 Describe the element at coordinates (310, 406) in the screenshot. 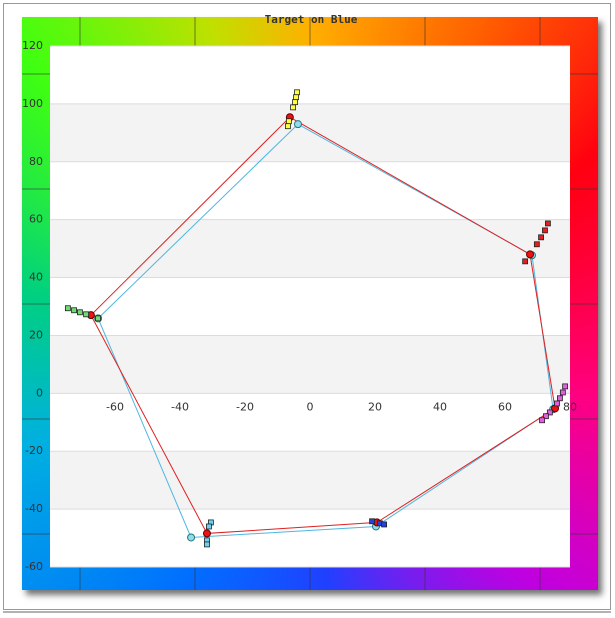

I see `x-tick-label: 0` at that location.